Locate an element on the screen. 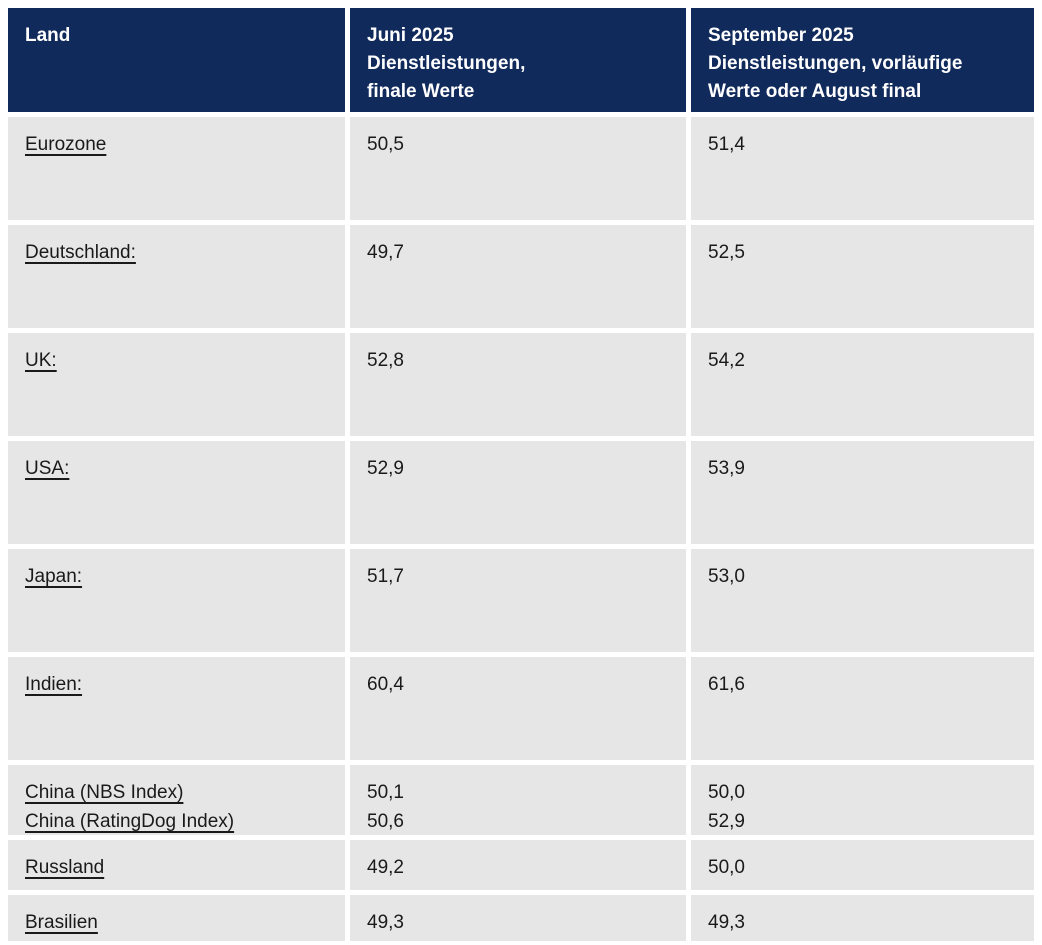 The height and width of the screenshot is (945, 1042). table-row-china-juni: 50,1 50,6 is located at coordinates (518, 800).